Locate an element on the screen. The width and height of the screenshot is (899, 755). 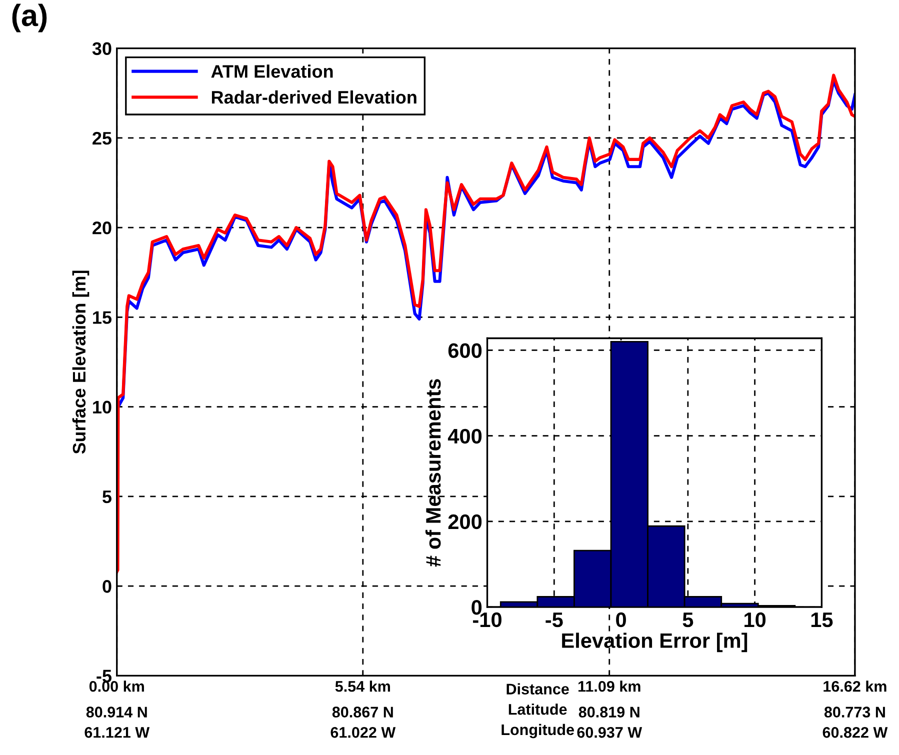
x-axis-title: Elevation Error [m] is located at coordinates (655, 642).